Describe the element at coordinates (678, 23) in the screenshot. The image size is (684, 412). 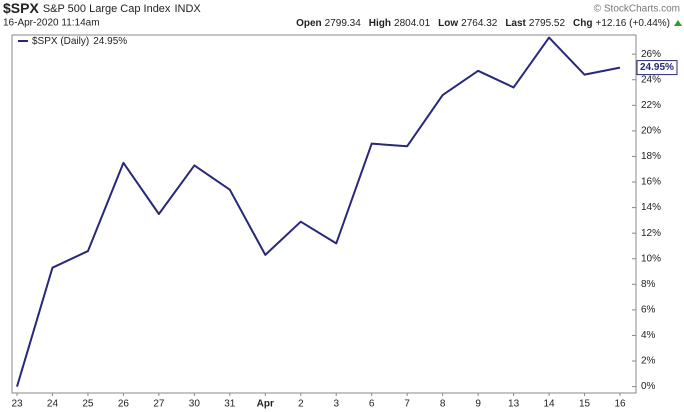
I see `up-arrow` at that location.